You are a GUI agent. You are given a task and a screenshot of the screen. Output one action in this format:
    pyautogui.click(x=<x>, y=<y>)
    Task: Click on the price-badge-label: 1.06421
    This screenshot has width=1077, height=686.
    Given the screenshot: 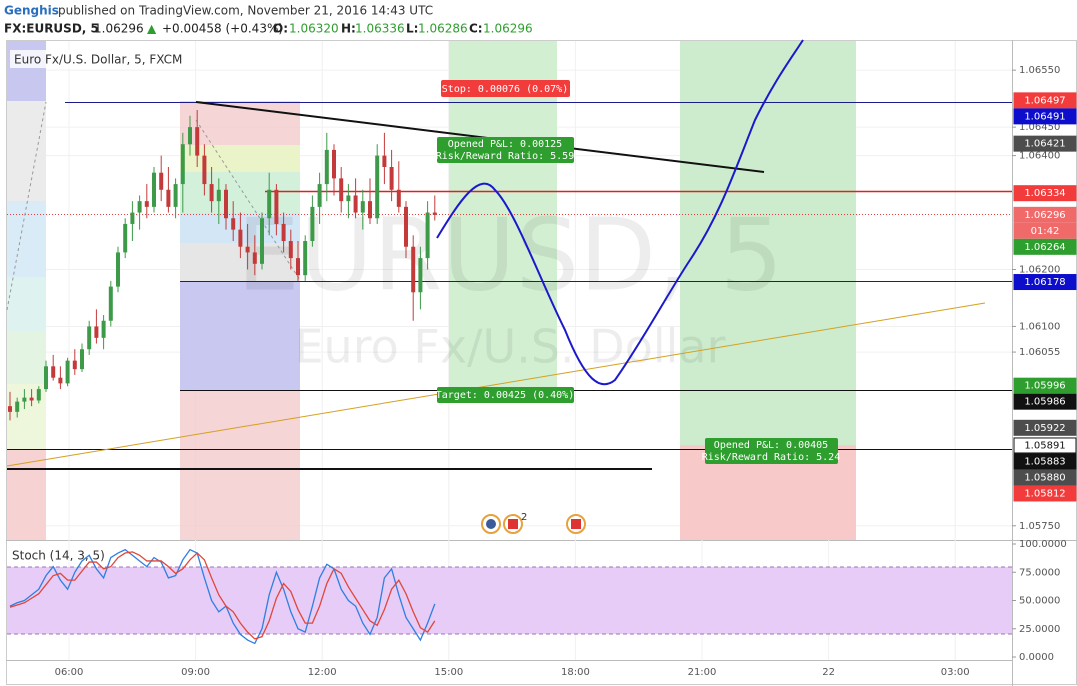 What is the action you would take?
    pyautogui.click(x=1044, y=144)
    